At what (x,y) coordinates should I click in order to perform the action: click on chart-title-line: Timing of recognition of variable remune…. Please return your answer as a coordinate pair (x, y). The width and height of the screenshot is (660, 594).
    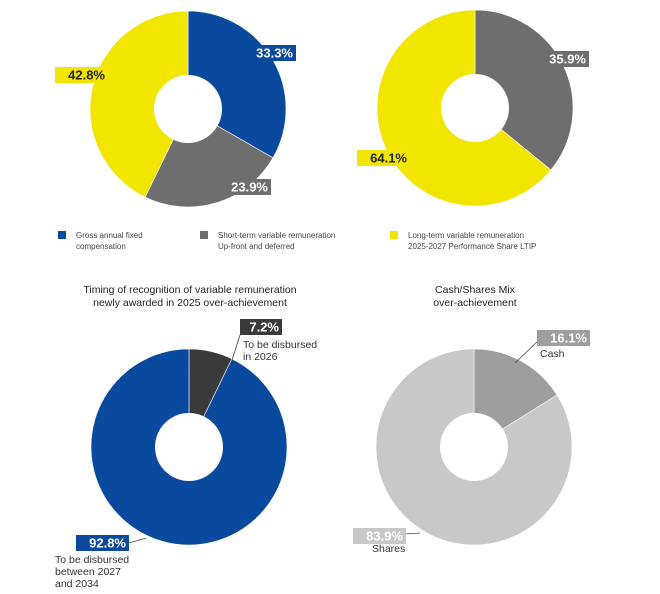
    Looking at the image, I should click on (189, 290).